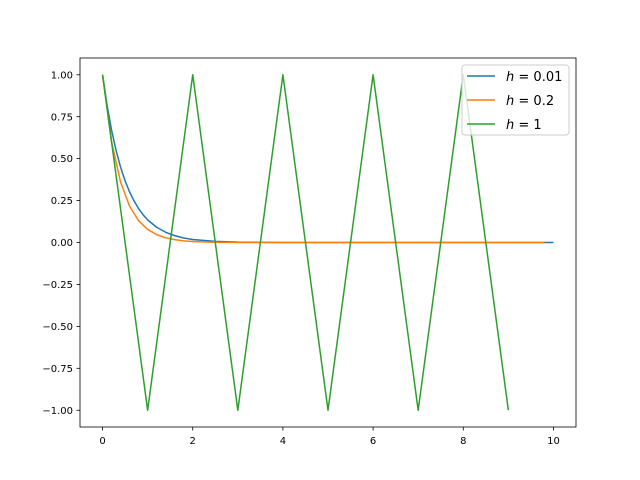 The image size is (640, 480). What do you see at coordinates (62, 117) in the screenshot?
I see `y-tick-label: 0.75` at bounding box center [62, 117].